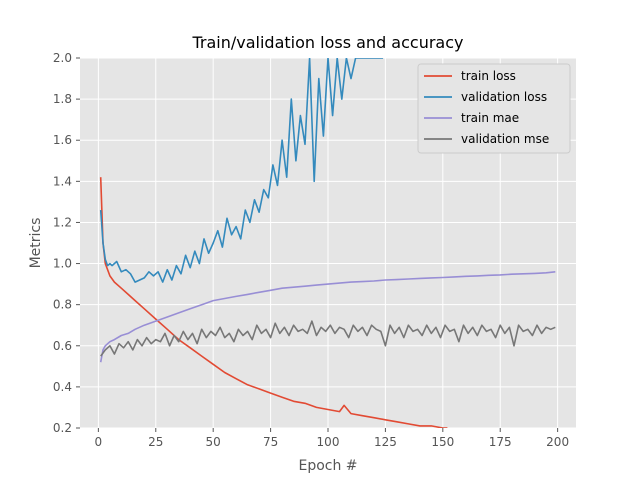 Image resolution: width=640 pixels, height=480 pixels. Describe the element at coordinates (327, 466) in the screenshot. I see `x-axis-label: Epoch #` at that location.